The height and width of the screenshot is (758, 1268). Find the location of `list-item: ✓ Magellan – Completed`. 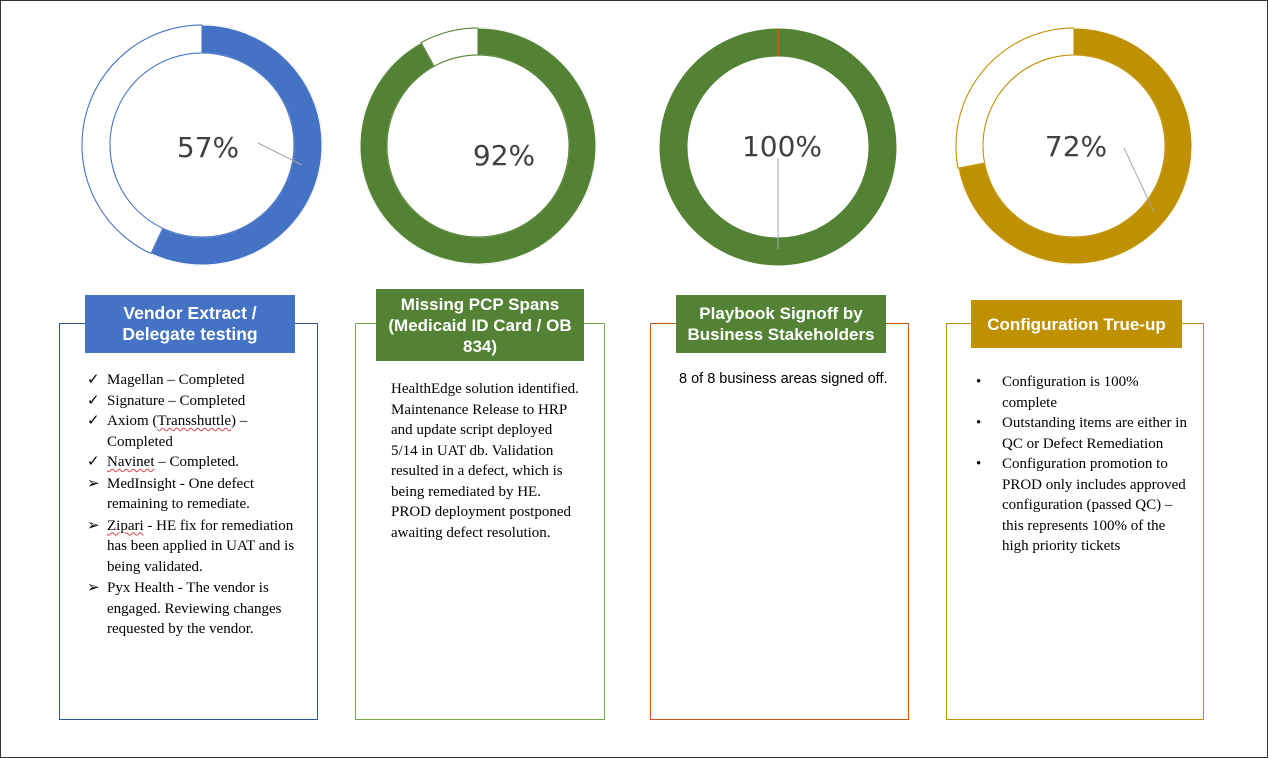

list-item: ✓ Magellan – Completed is located at coordinates (193, 380).